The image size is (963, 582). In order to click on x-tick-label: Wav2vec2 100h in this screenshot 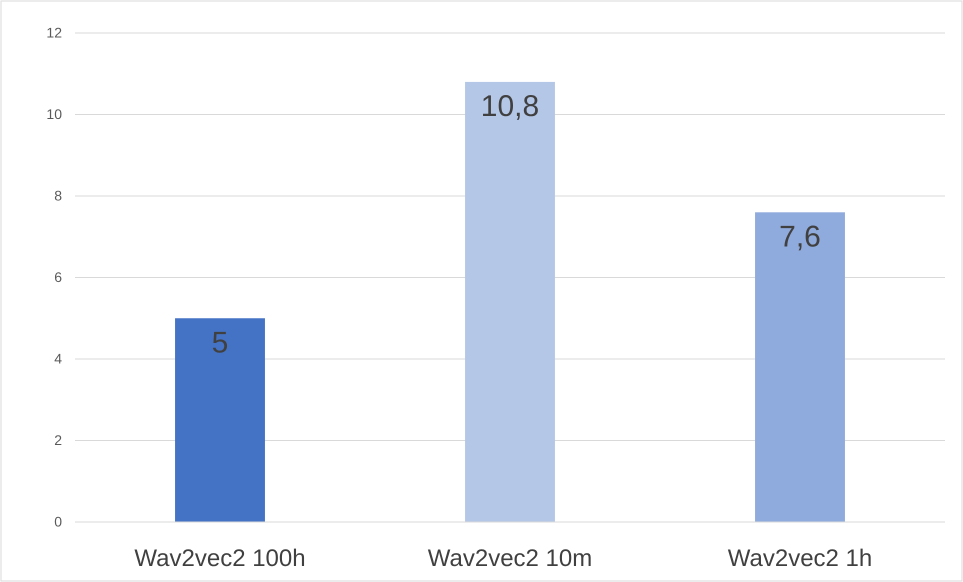, I will do `click(220, 558)`.